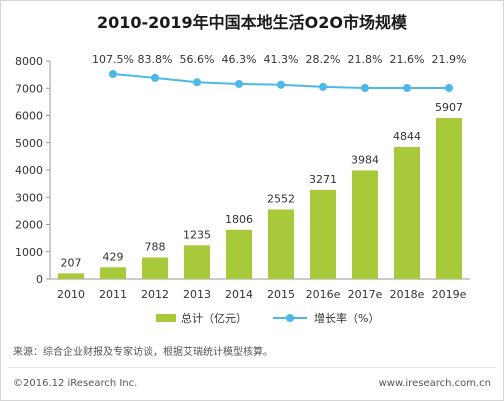  What do you see at coordinates (290, 318) in the screenshot?
I see `legend-line-marker` at bounding box center [290, 318].